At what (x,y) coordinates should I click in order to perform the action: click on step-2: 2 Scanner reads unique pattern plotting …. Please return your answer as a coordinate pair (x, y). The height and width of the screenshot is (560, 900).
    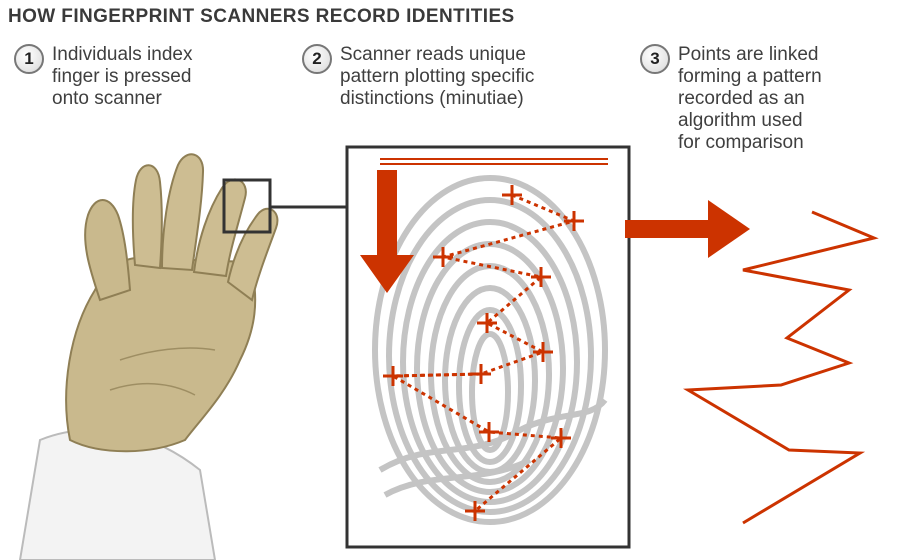
    Looking at the image, I should click on (452, 77).